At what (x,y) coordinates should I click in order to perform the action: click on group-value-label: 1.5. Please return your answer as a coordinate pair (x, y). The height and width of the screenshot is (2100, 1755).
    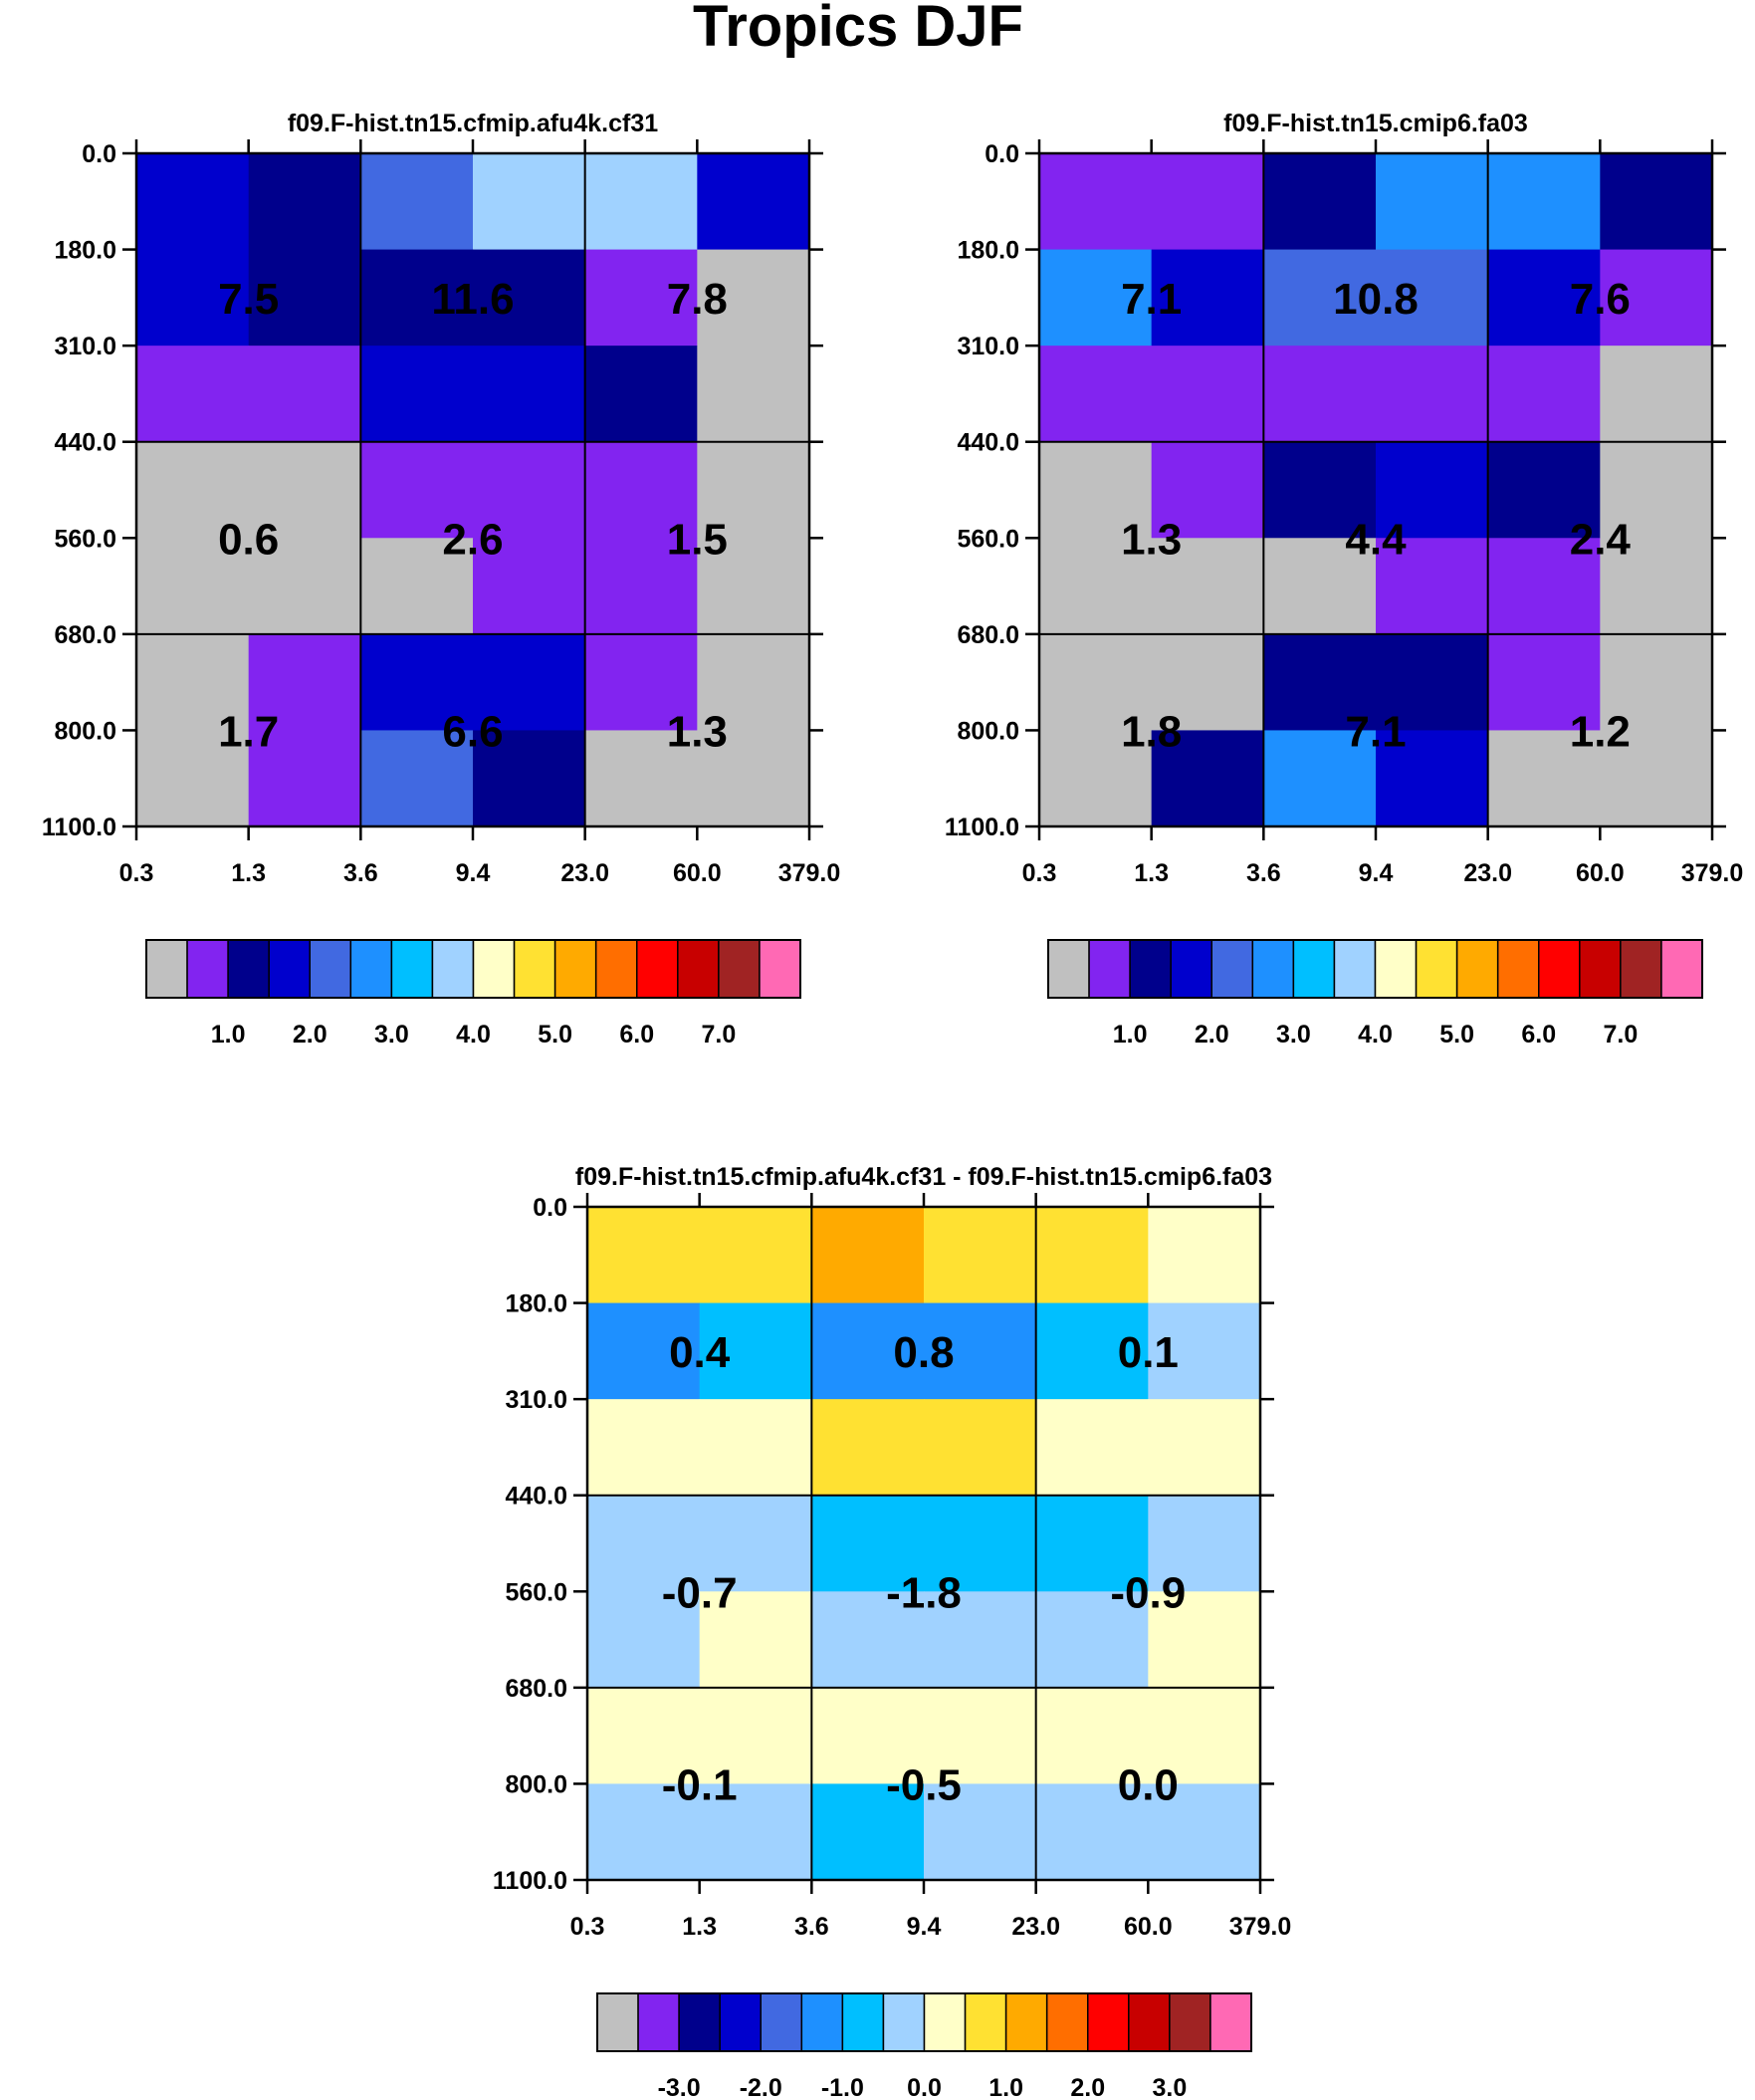
    Looking at the image, I should click on (697, 539).